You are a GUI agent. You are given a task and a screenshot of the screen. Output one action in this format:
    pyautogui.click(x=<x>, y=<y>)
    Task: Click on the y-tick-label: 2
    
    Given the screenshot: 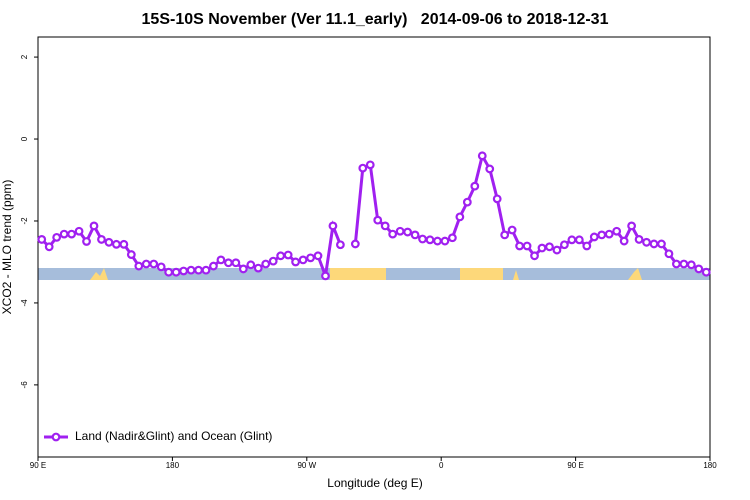 What is the action you would take?
    pyautogui.click(x=24, y=56)
    